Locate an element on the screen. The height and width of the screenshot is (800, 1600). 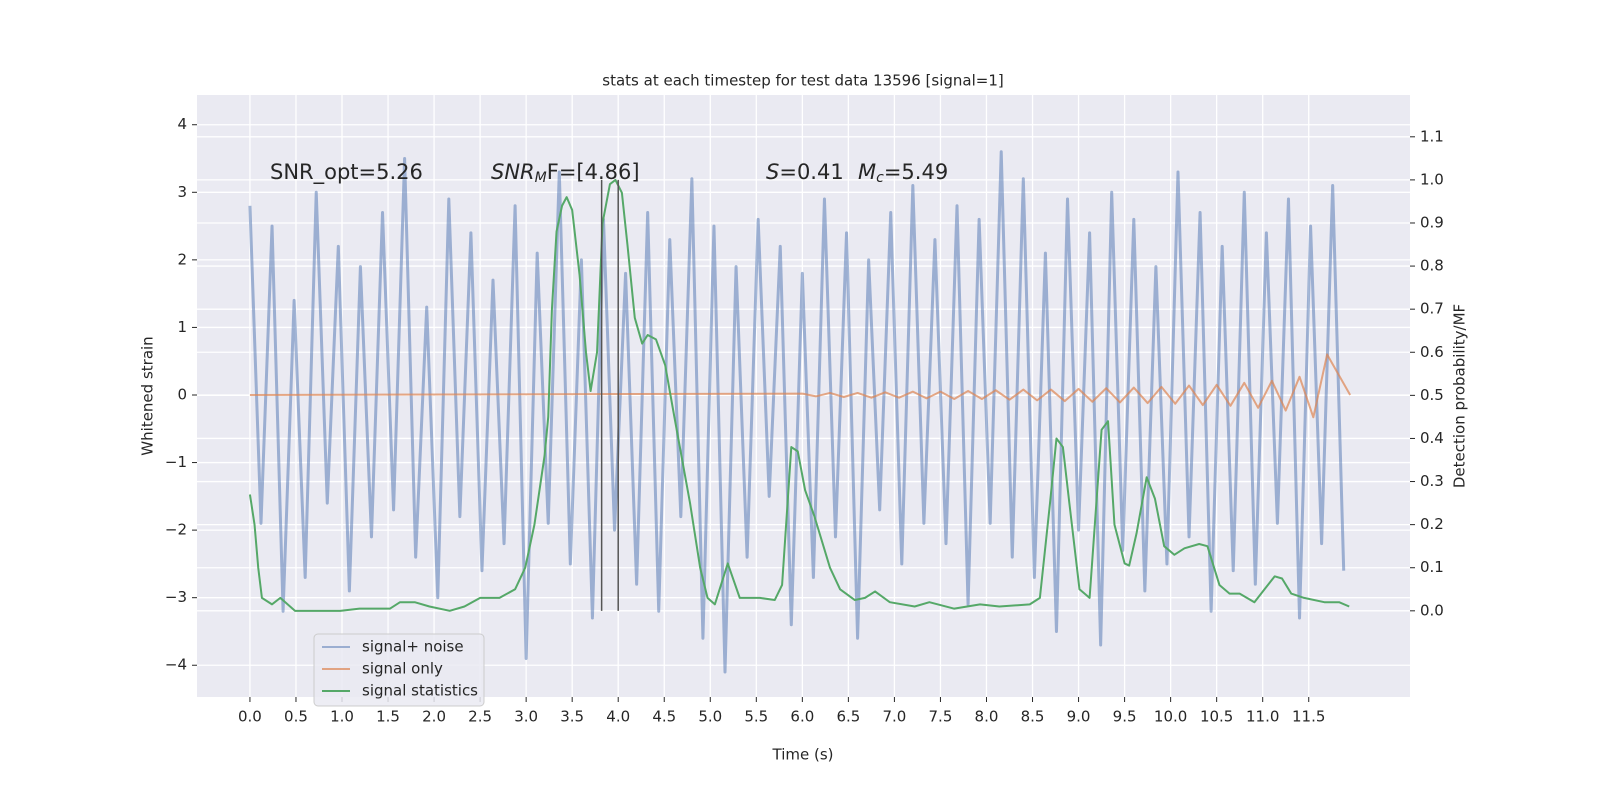
legend-box is located at coordinates (399, 670).